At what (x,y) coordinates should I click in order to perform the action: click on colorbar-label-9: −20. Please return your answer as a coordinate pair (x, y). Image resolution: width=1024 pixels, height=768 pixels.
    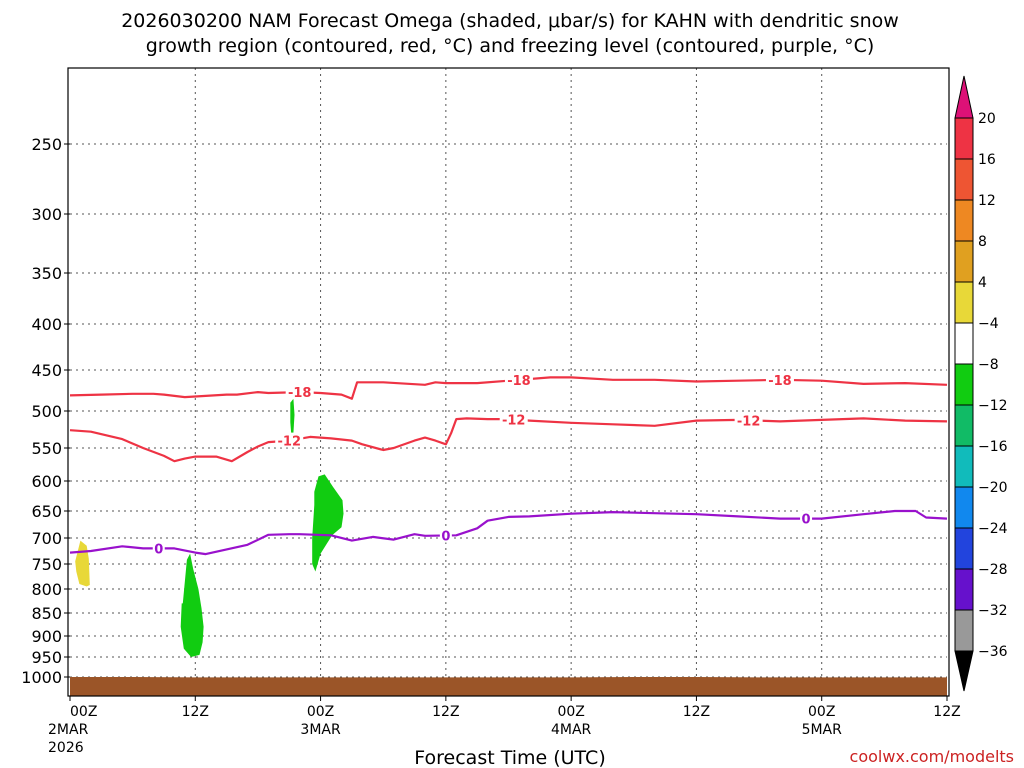
    Looking at the image, I should click on (993, 488).